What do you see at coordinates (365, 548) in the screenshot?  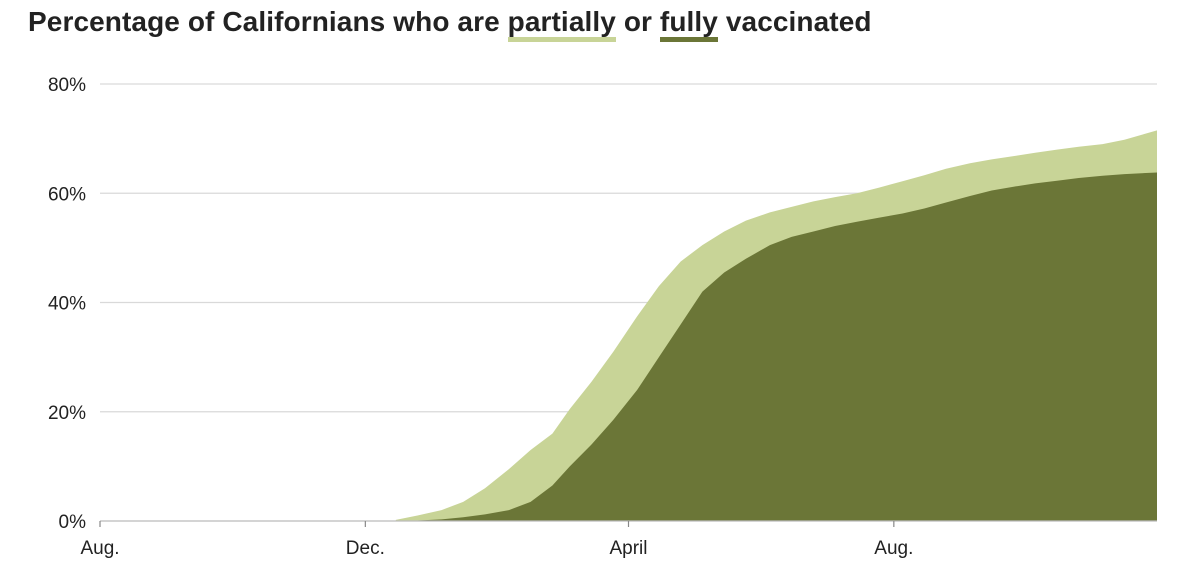 I see `x-tick-label: Dec.` at bounding box center [365, 548].